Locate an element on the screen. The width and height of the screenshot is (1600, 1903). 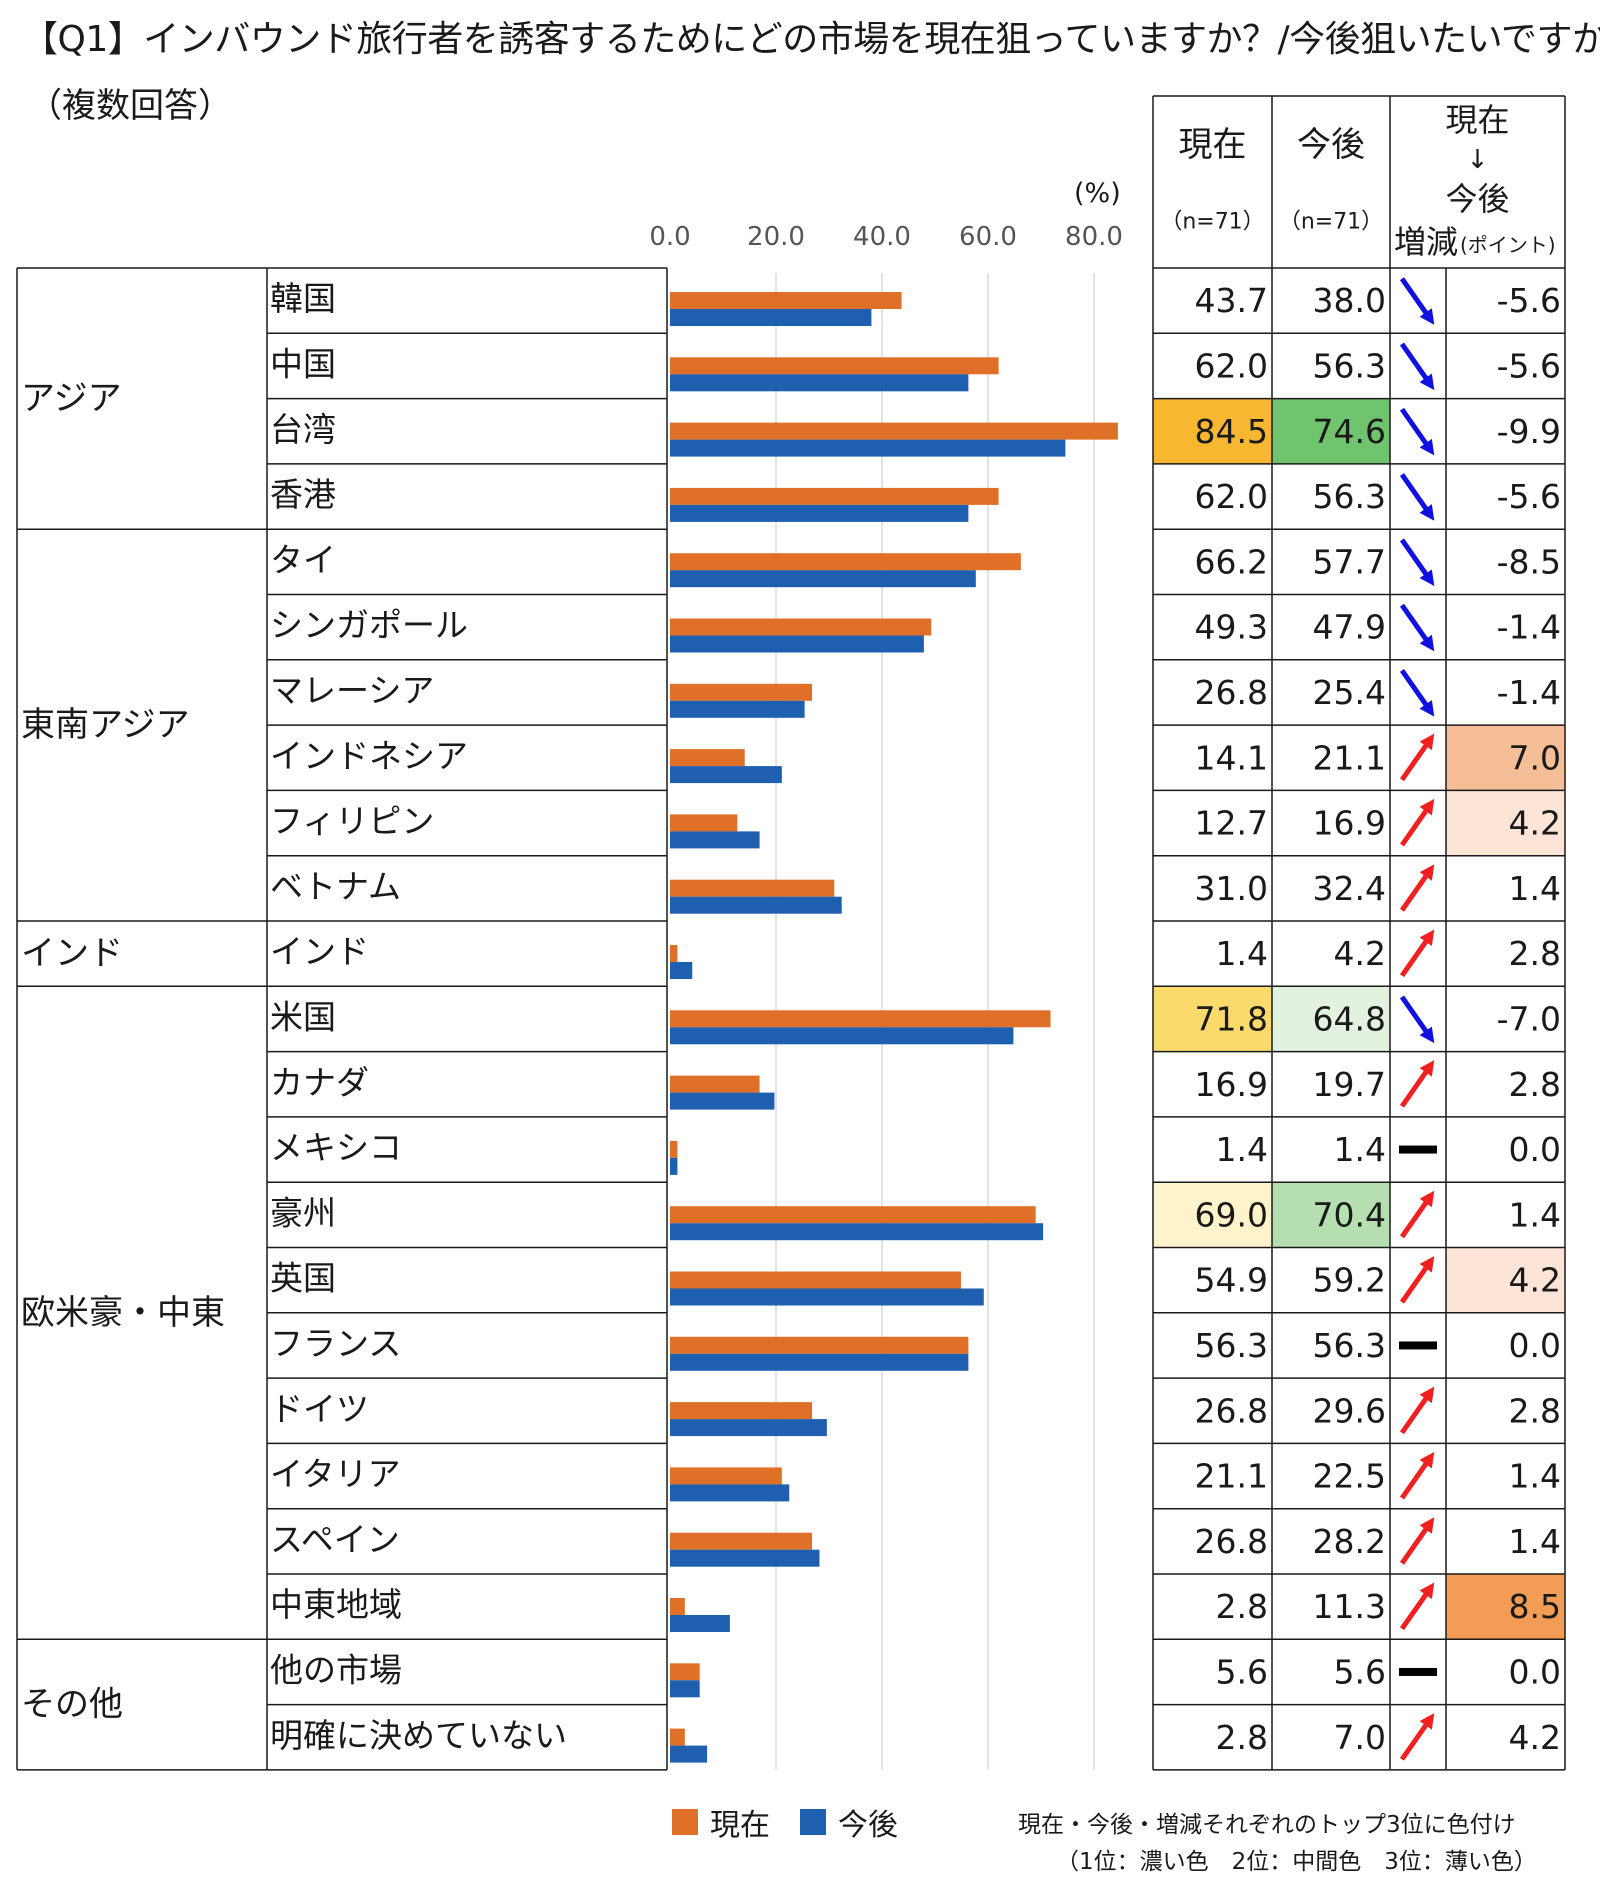
value-future: 19.7 is located at coordinates (1349, 1084).